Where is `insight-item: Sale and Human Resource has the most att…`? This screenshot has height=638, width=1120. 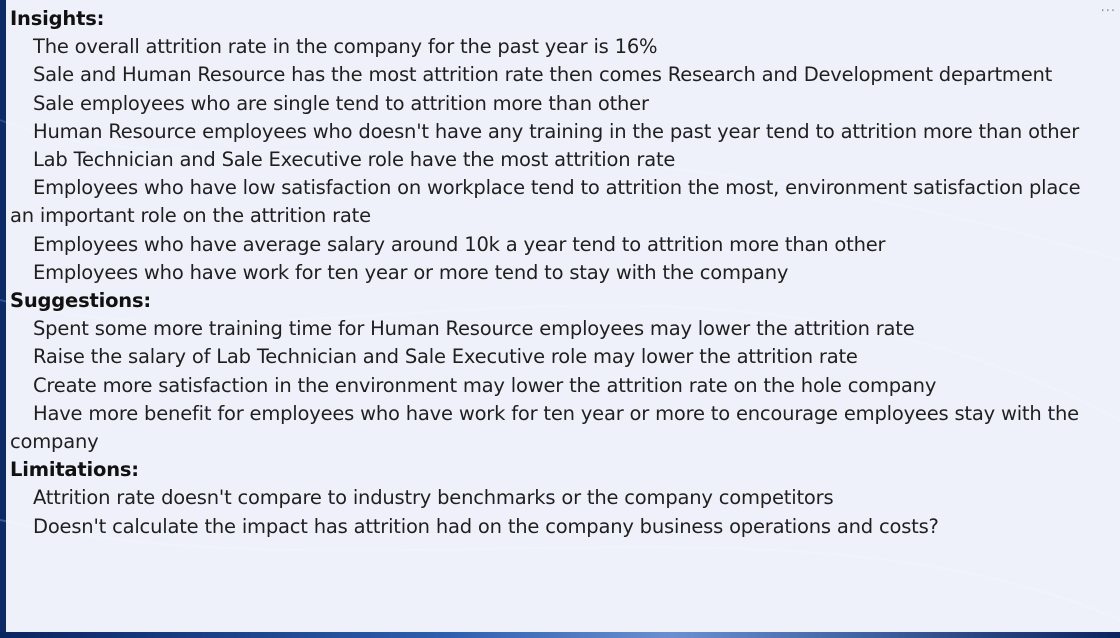 insight-item: Sale and Human Resource has the most att… is located at coordinates (543, 75).